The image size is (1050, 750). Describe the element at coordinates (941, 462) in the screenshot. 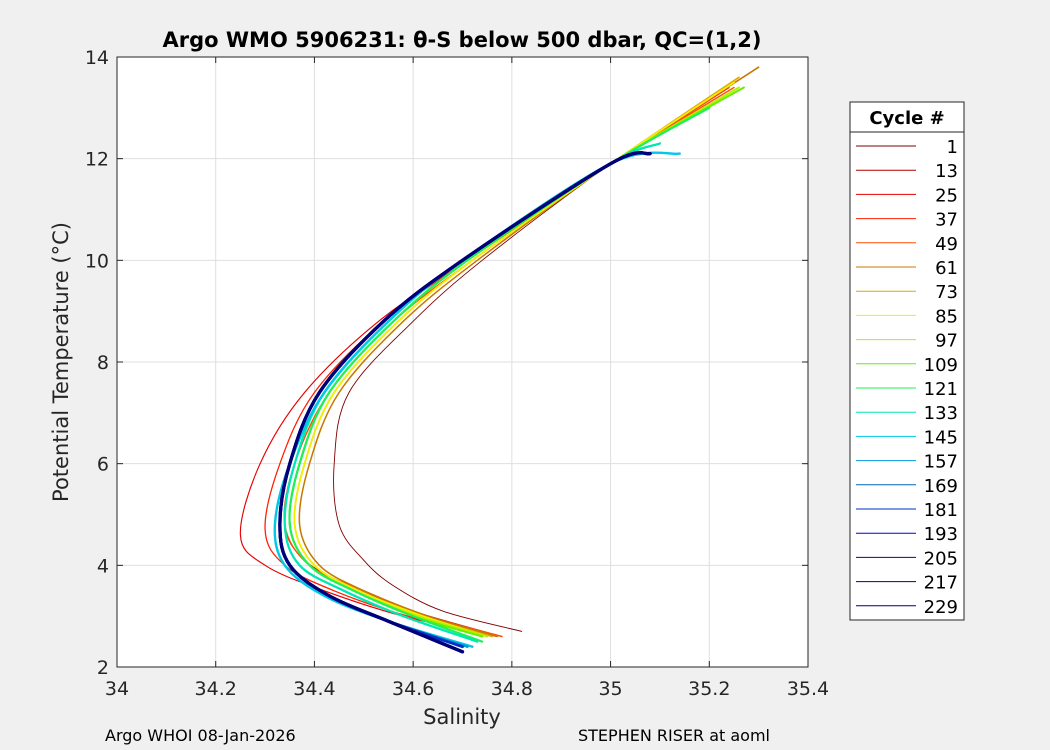

I see `legend-label-157: 157` at that location.